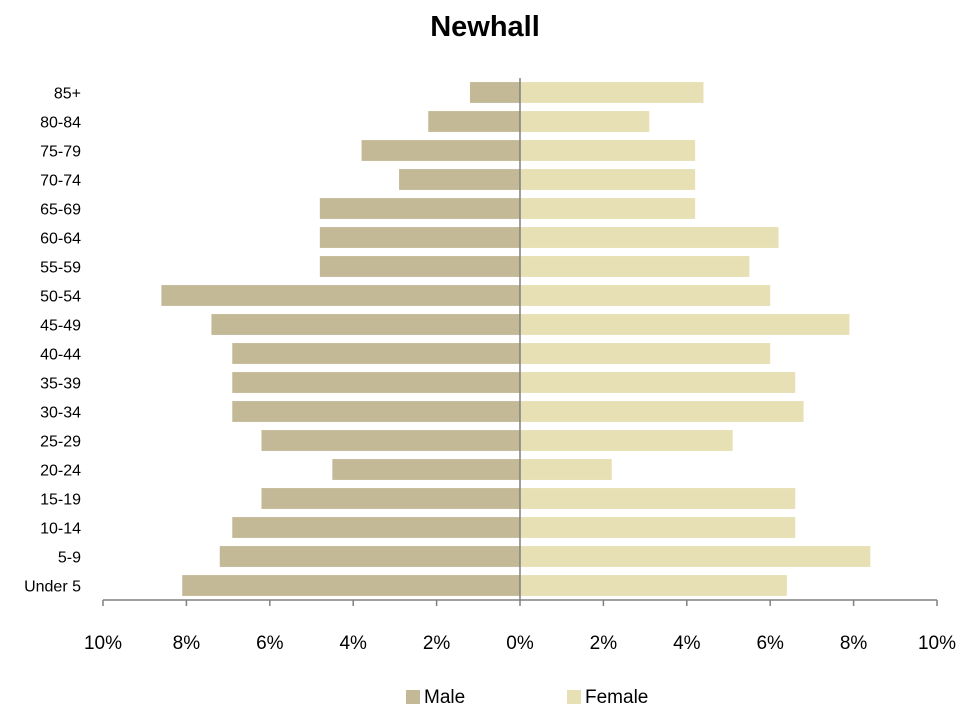 The width and height of the screenshot is (979, 713). What do you see at coordinates (60, 268) in the screenshot?
I see `category-label: 55-59` at bounding box center [60, 268].